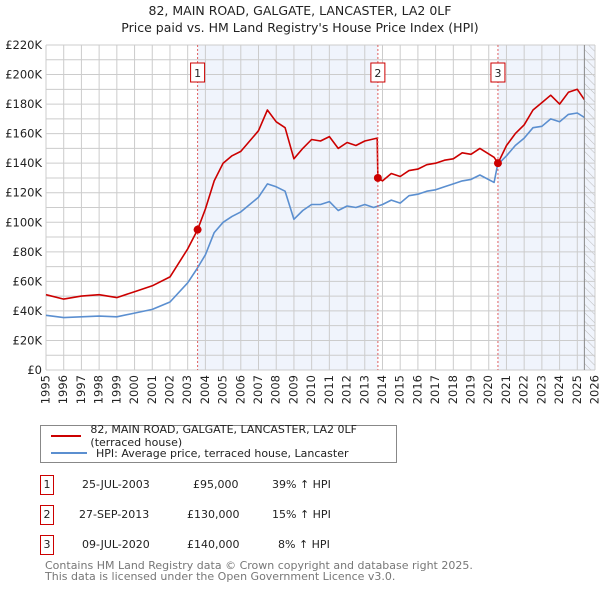  I want to click on x-tick-label: 2009, so click(293, 389).